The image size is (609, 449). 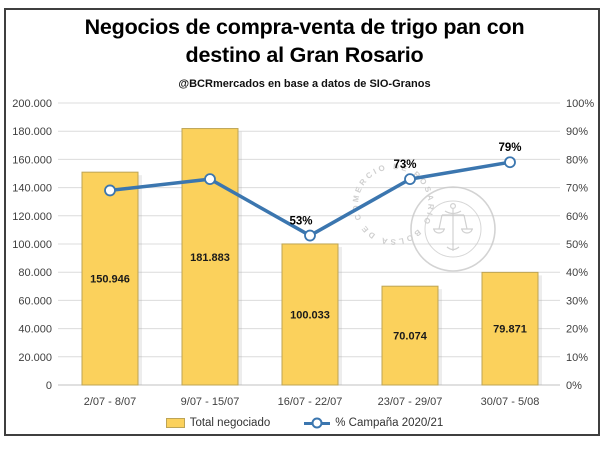 I want to click on right-axis-tick-label: 60%, so click(x=577, y=217).